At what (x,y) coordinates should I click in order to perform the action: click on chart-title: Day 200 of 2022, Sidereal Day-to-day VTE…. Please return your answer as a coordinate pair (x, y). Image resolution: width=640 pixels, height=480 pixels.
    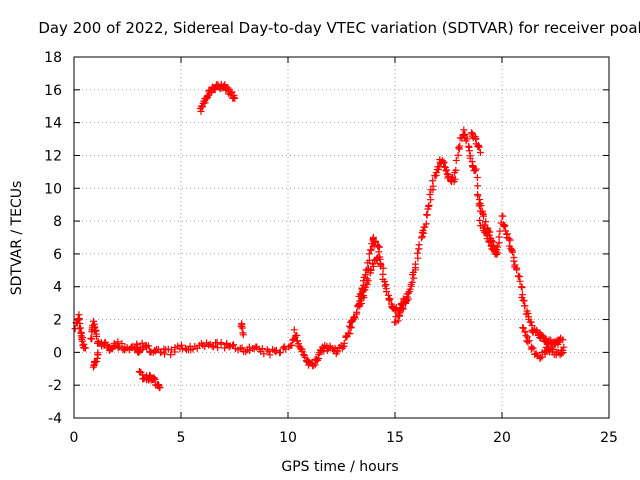
    Looking at the image, I should click on (339, 28).